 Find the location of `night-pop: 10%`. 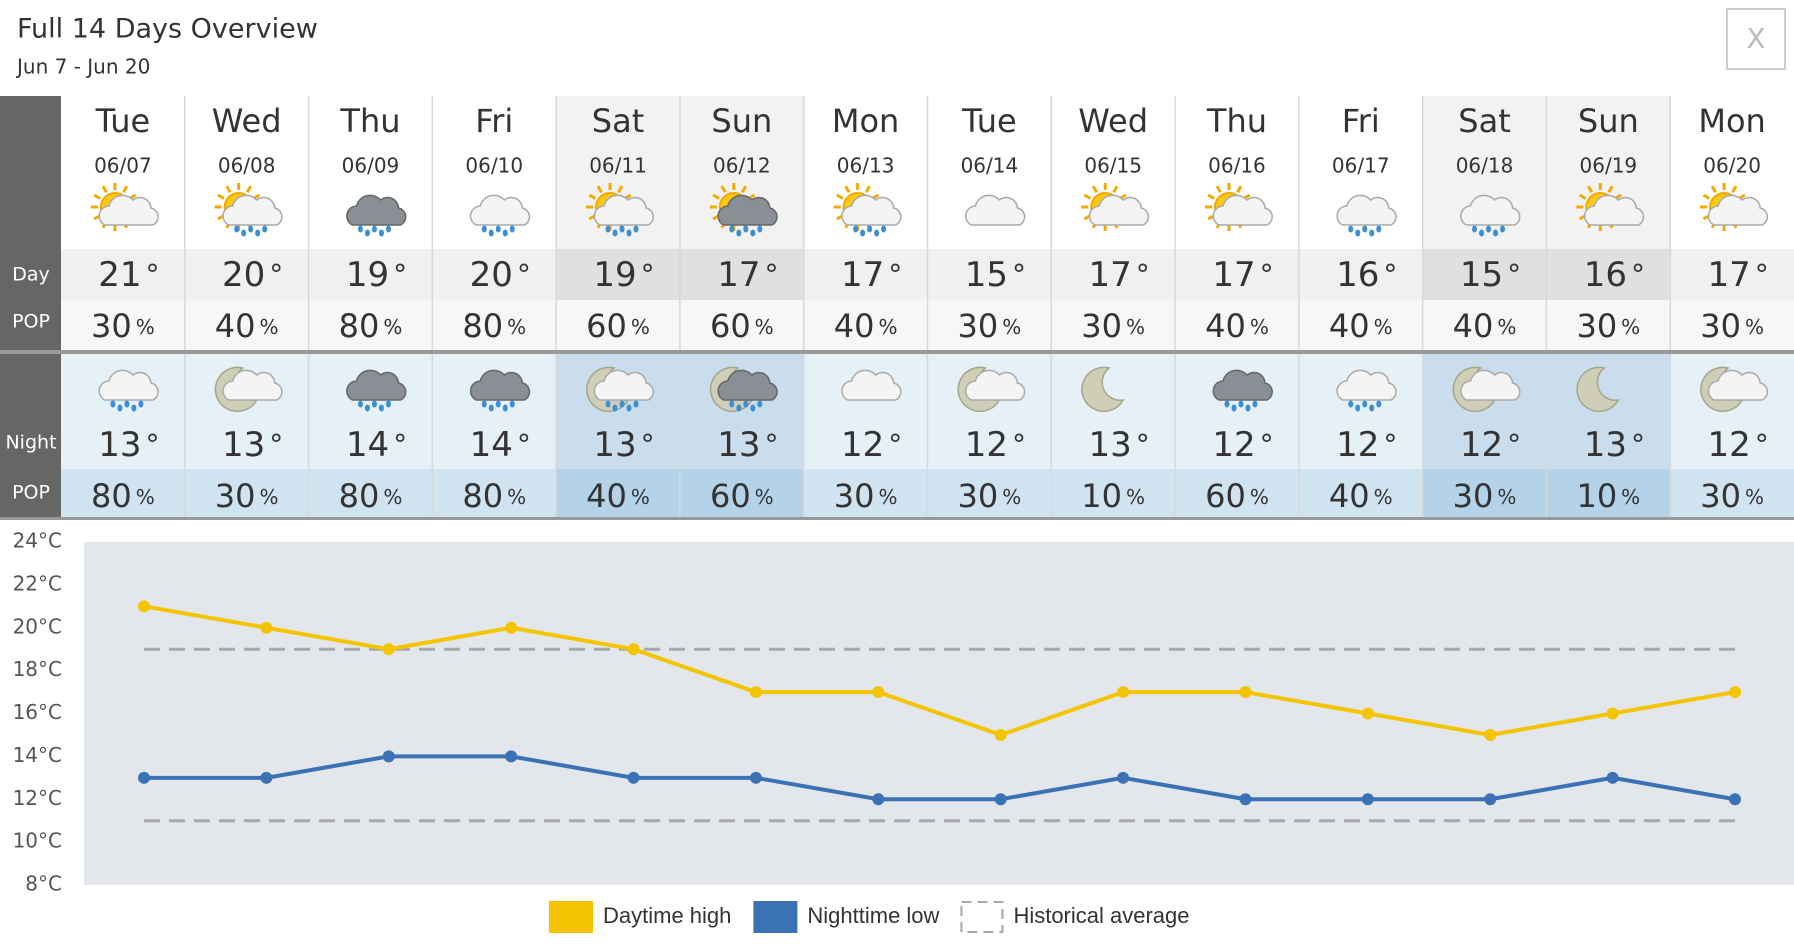

night-pop: 10% is located at coordinates (1113, 496).